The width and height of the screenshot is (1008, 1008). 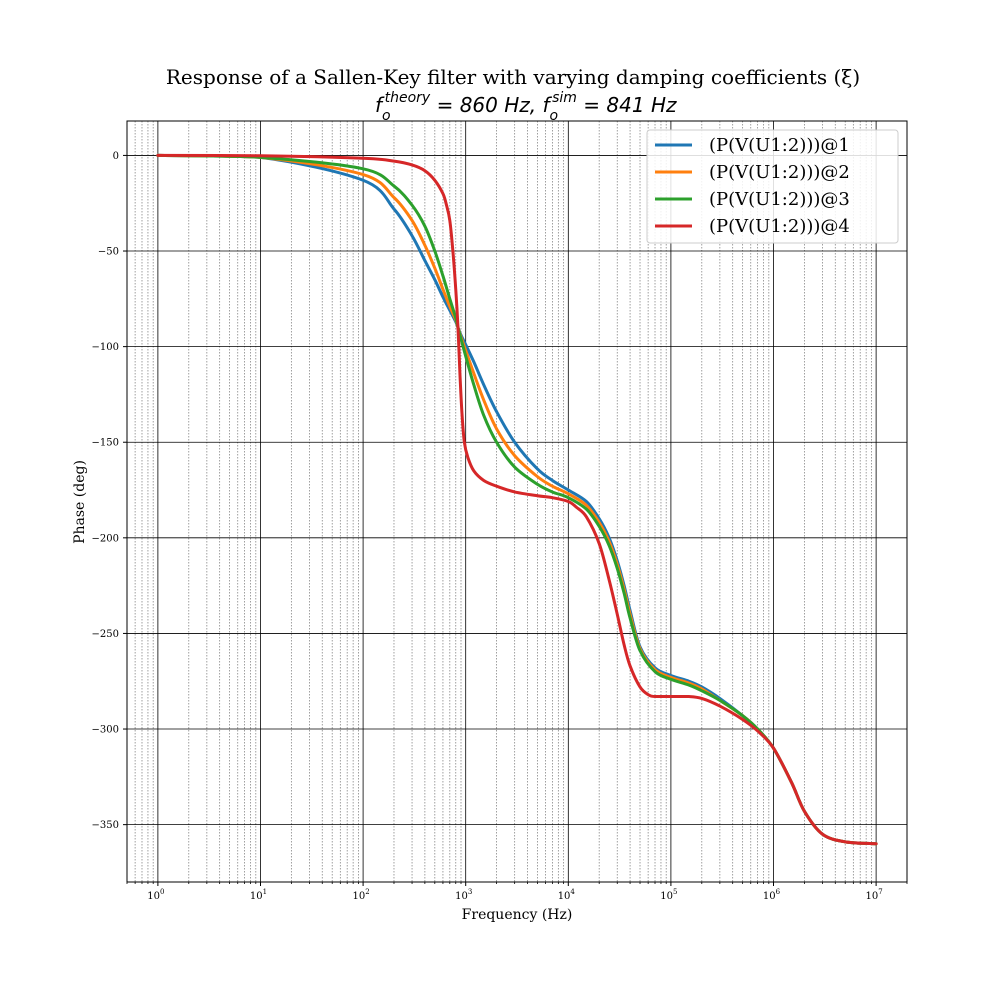 I want to click on subtitle-f-sim-base: f, so click(x=547, y=105).